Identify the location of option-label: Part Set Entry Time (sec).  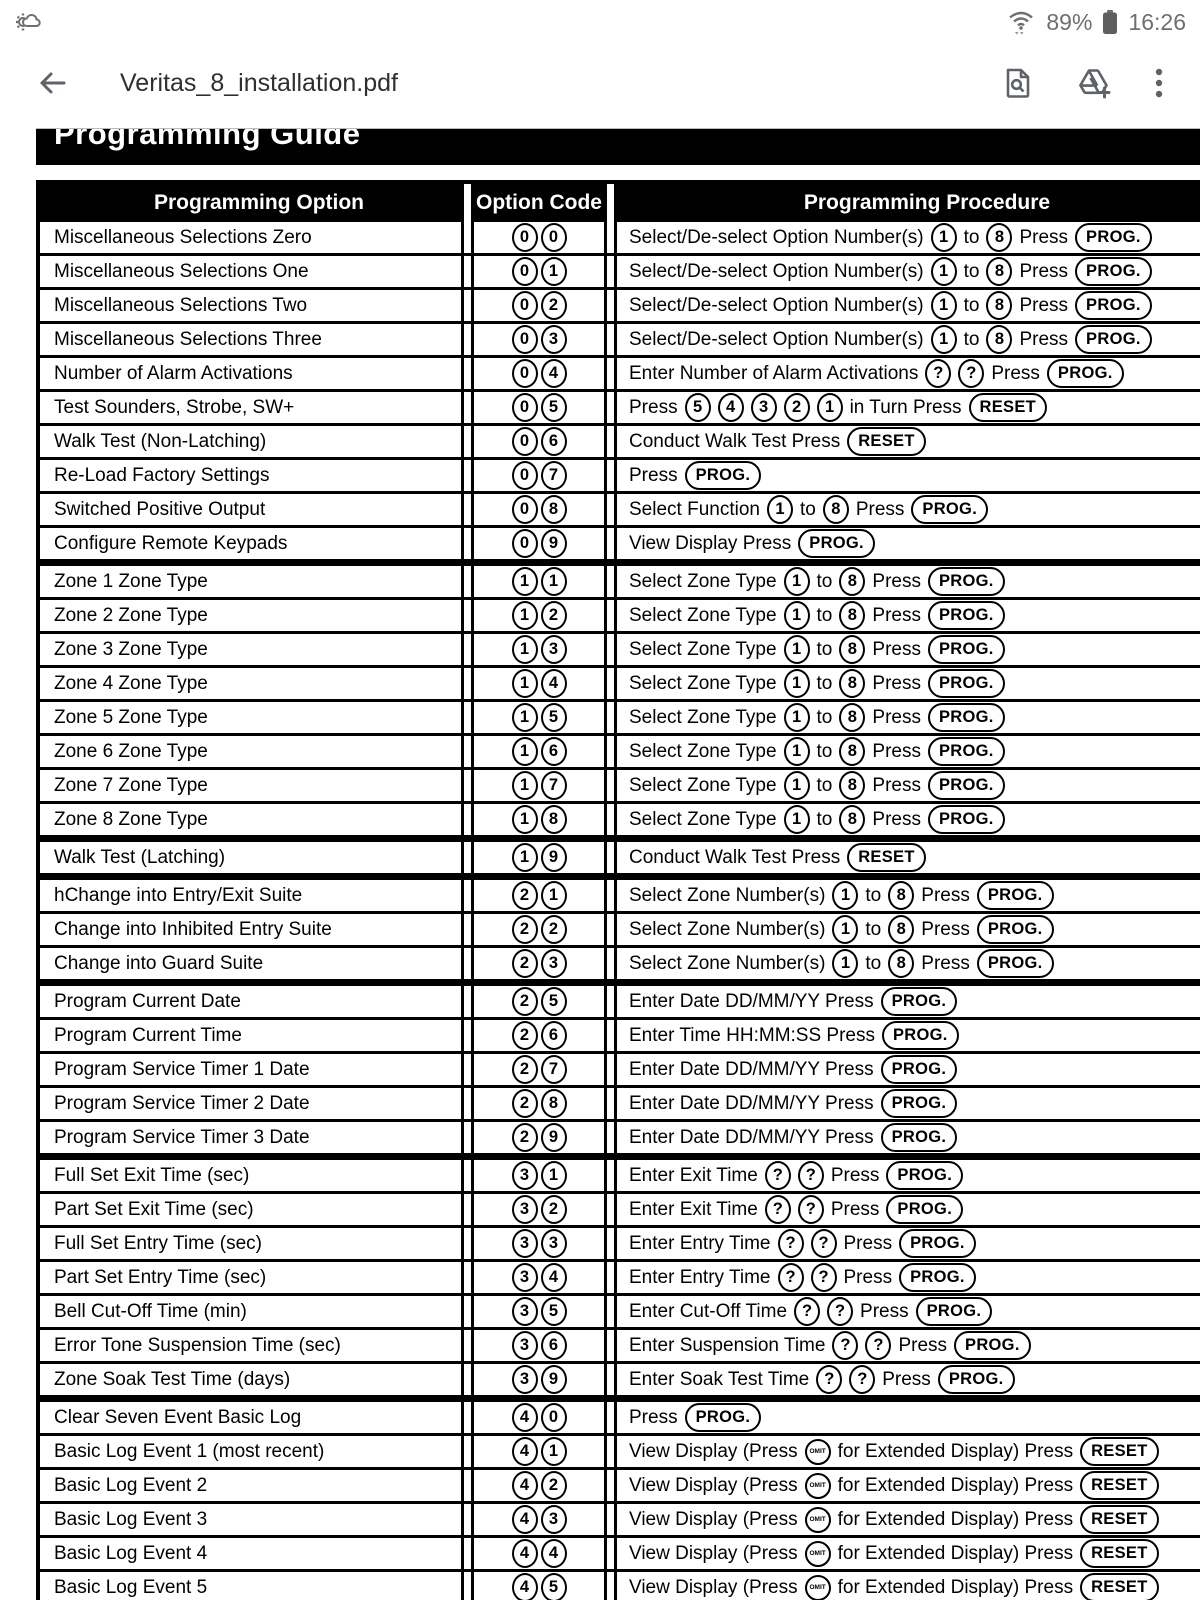
(160, 1277).